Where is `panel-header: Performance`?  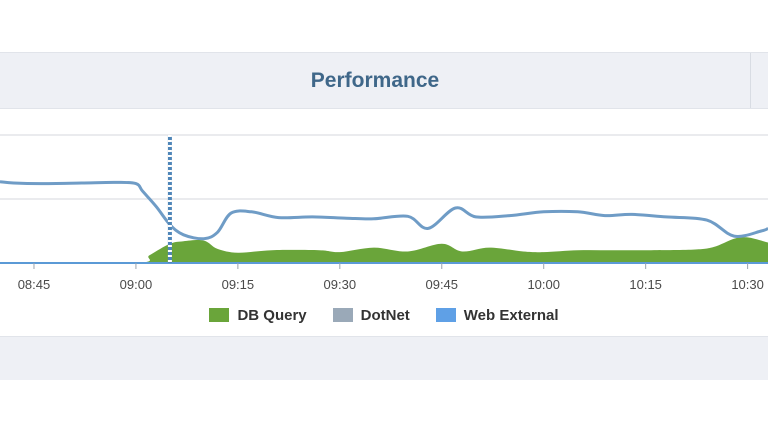 panel-header: Performance is located at coordinates (384, 80).